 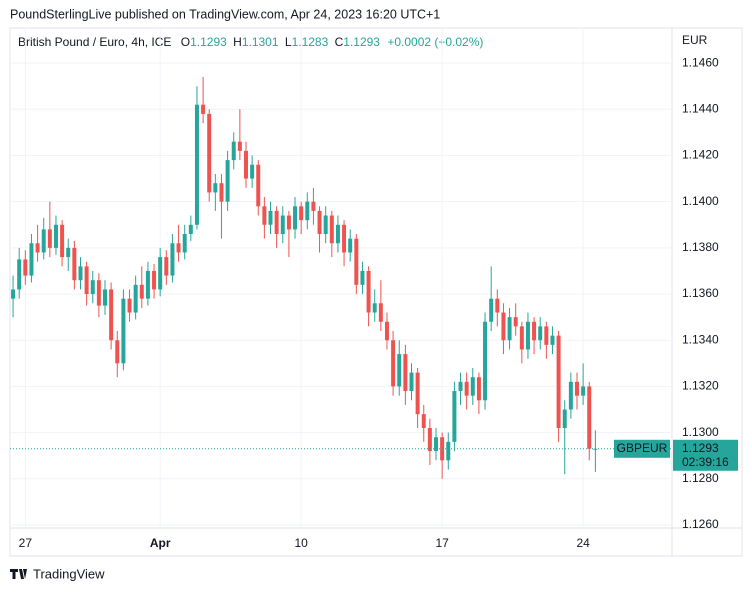 What do you see at coordinates (435, 42) in the screenshot?
I see `change: +0.0002 (+0.02%)` at bounding box center [435, 42].